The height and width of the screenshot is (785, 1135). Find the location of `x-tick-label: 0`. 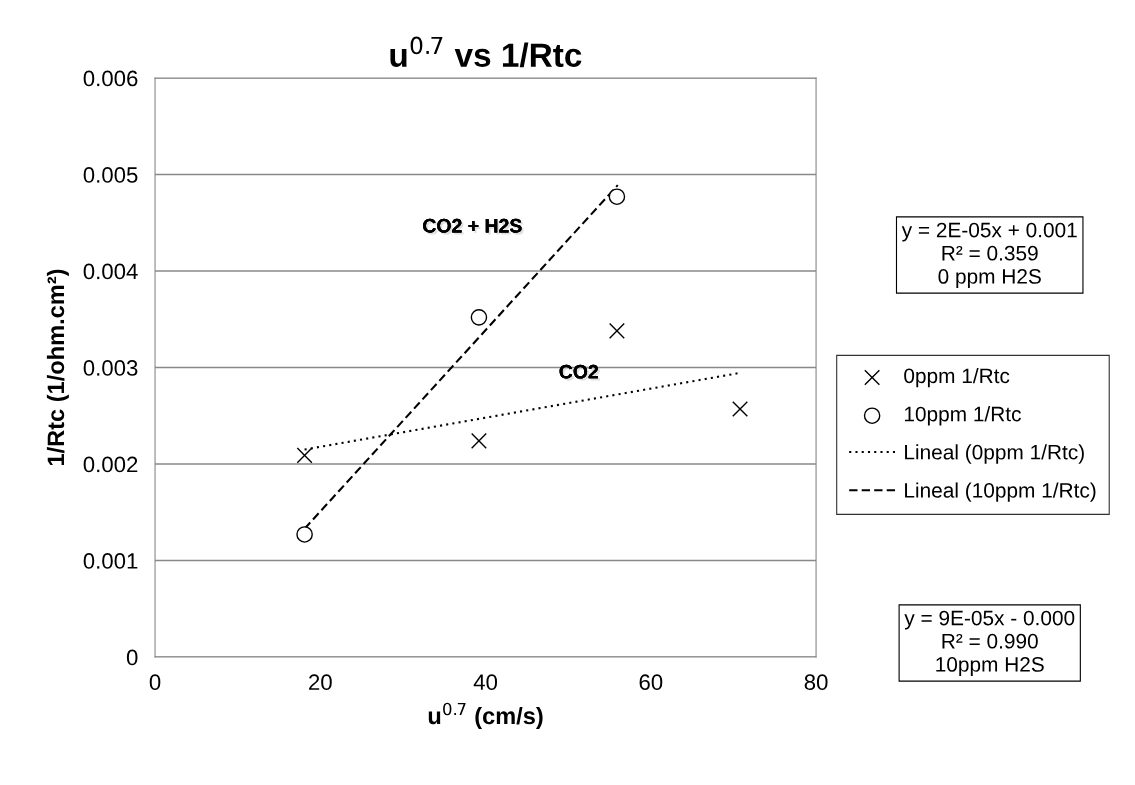

x-tick-label: 0 is located at coordinates (155, 682).